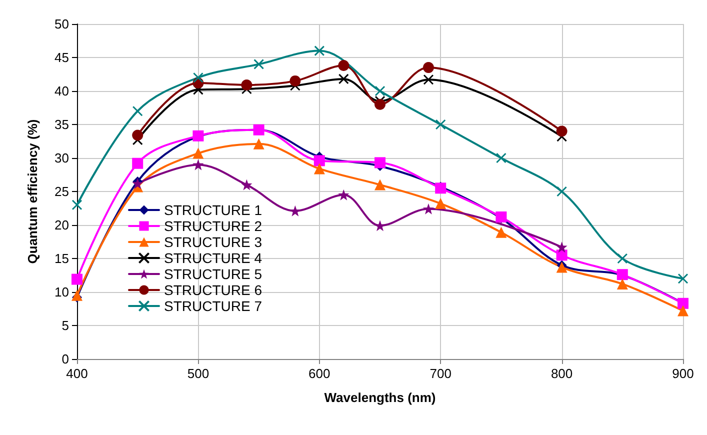 This screenshot has width=707, height=435. Describe the element at coordinates (61, 158) in the screenshot. I see `y-tick-label: 30` at that location.